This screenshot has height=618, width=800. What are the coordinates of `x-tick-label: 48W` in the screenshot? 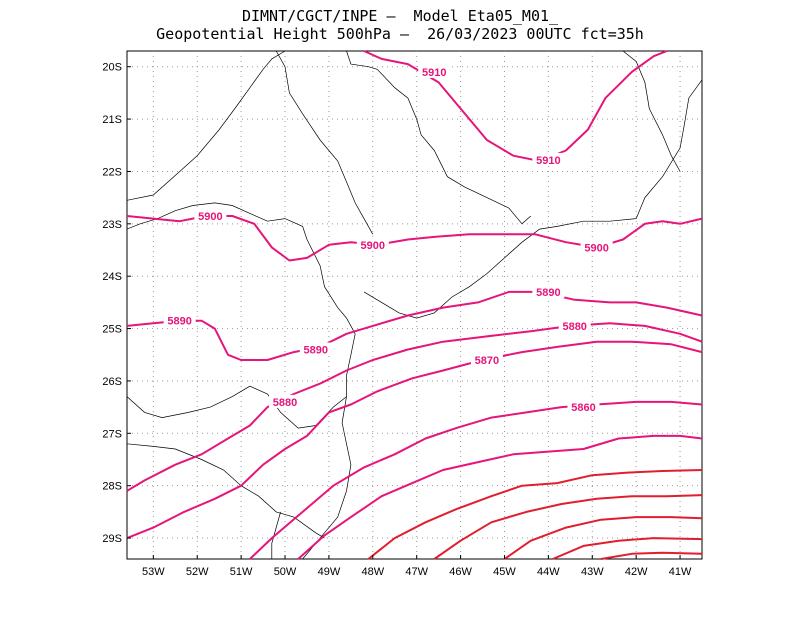 It's located at (372, 572).